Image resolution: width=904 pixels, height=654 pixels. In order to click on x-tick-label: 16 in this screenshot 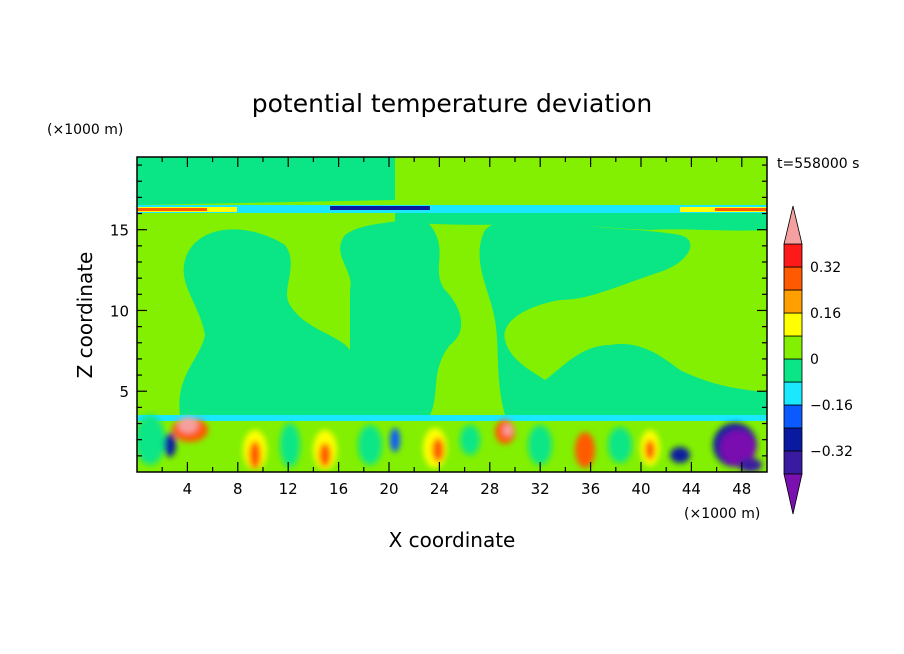, I will do `click(338, 489)`.